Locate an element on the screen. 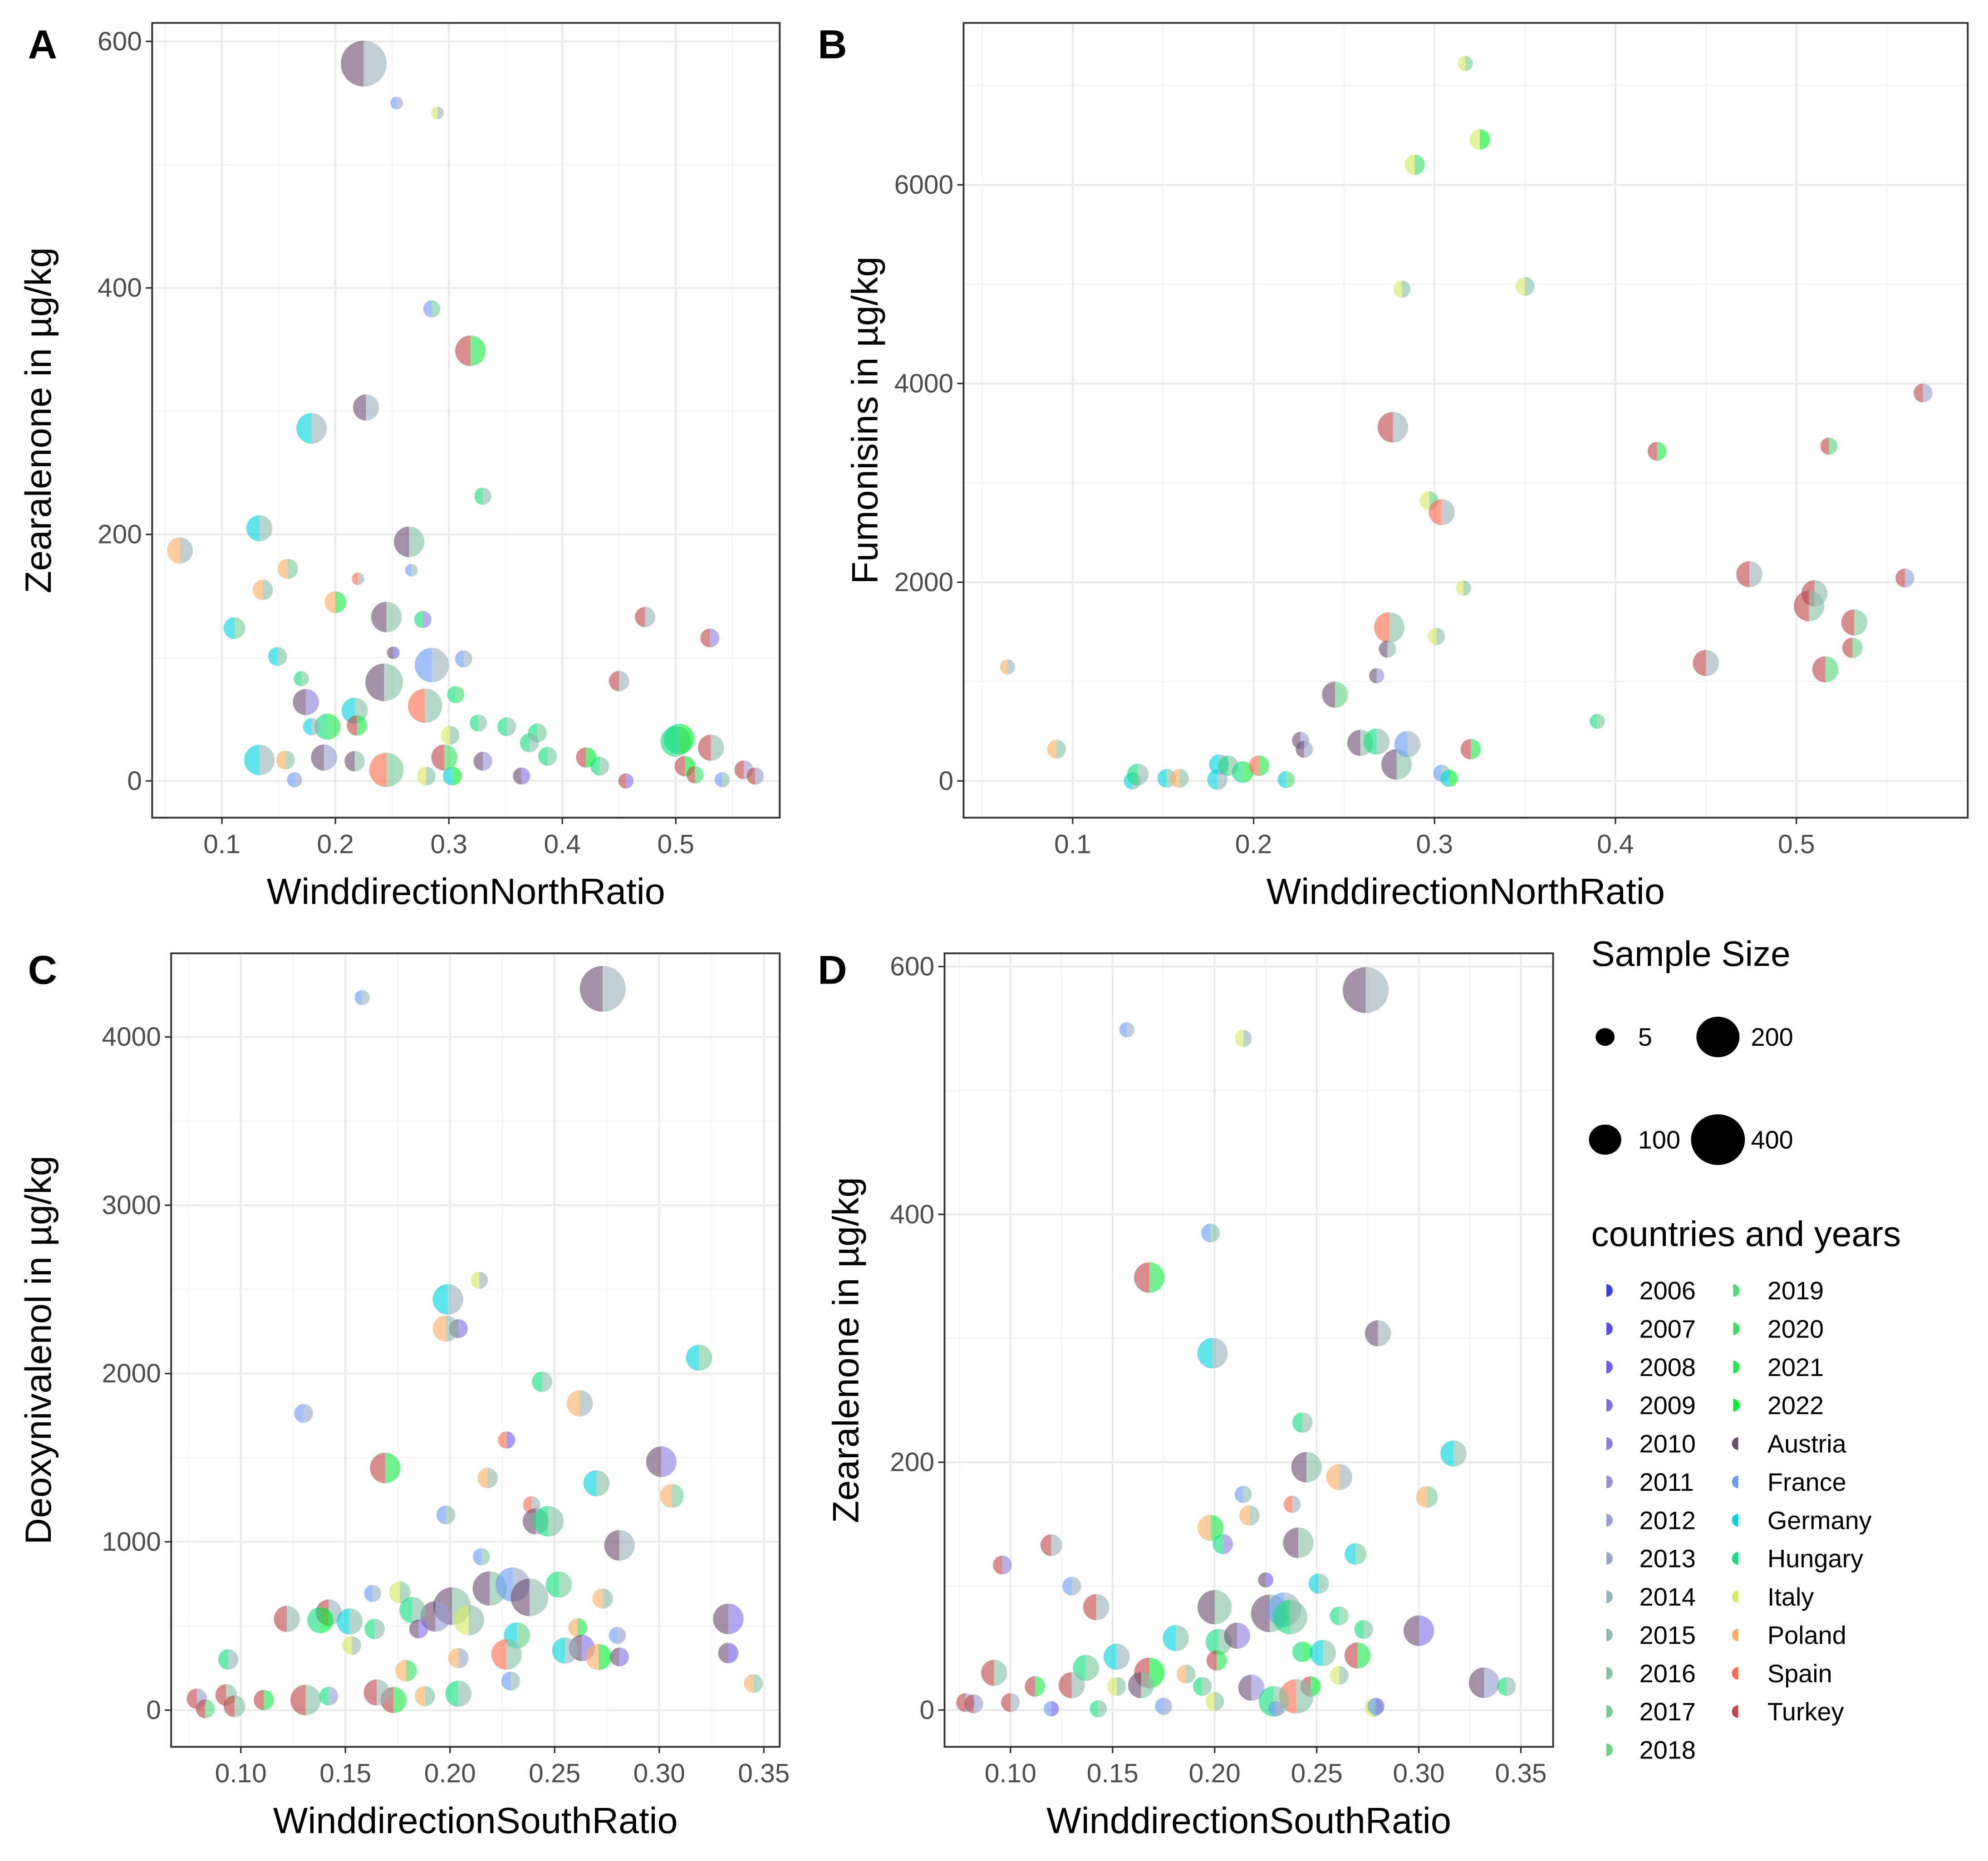  legend-label: 2017 is located at coordinates (1667, 1711).